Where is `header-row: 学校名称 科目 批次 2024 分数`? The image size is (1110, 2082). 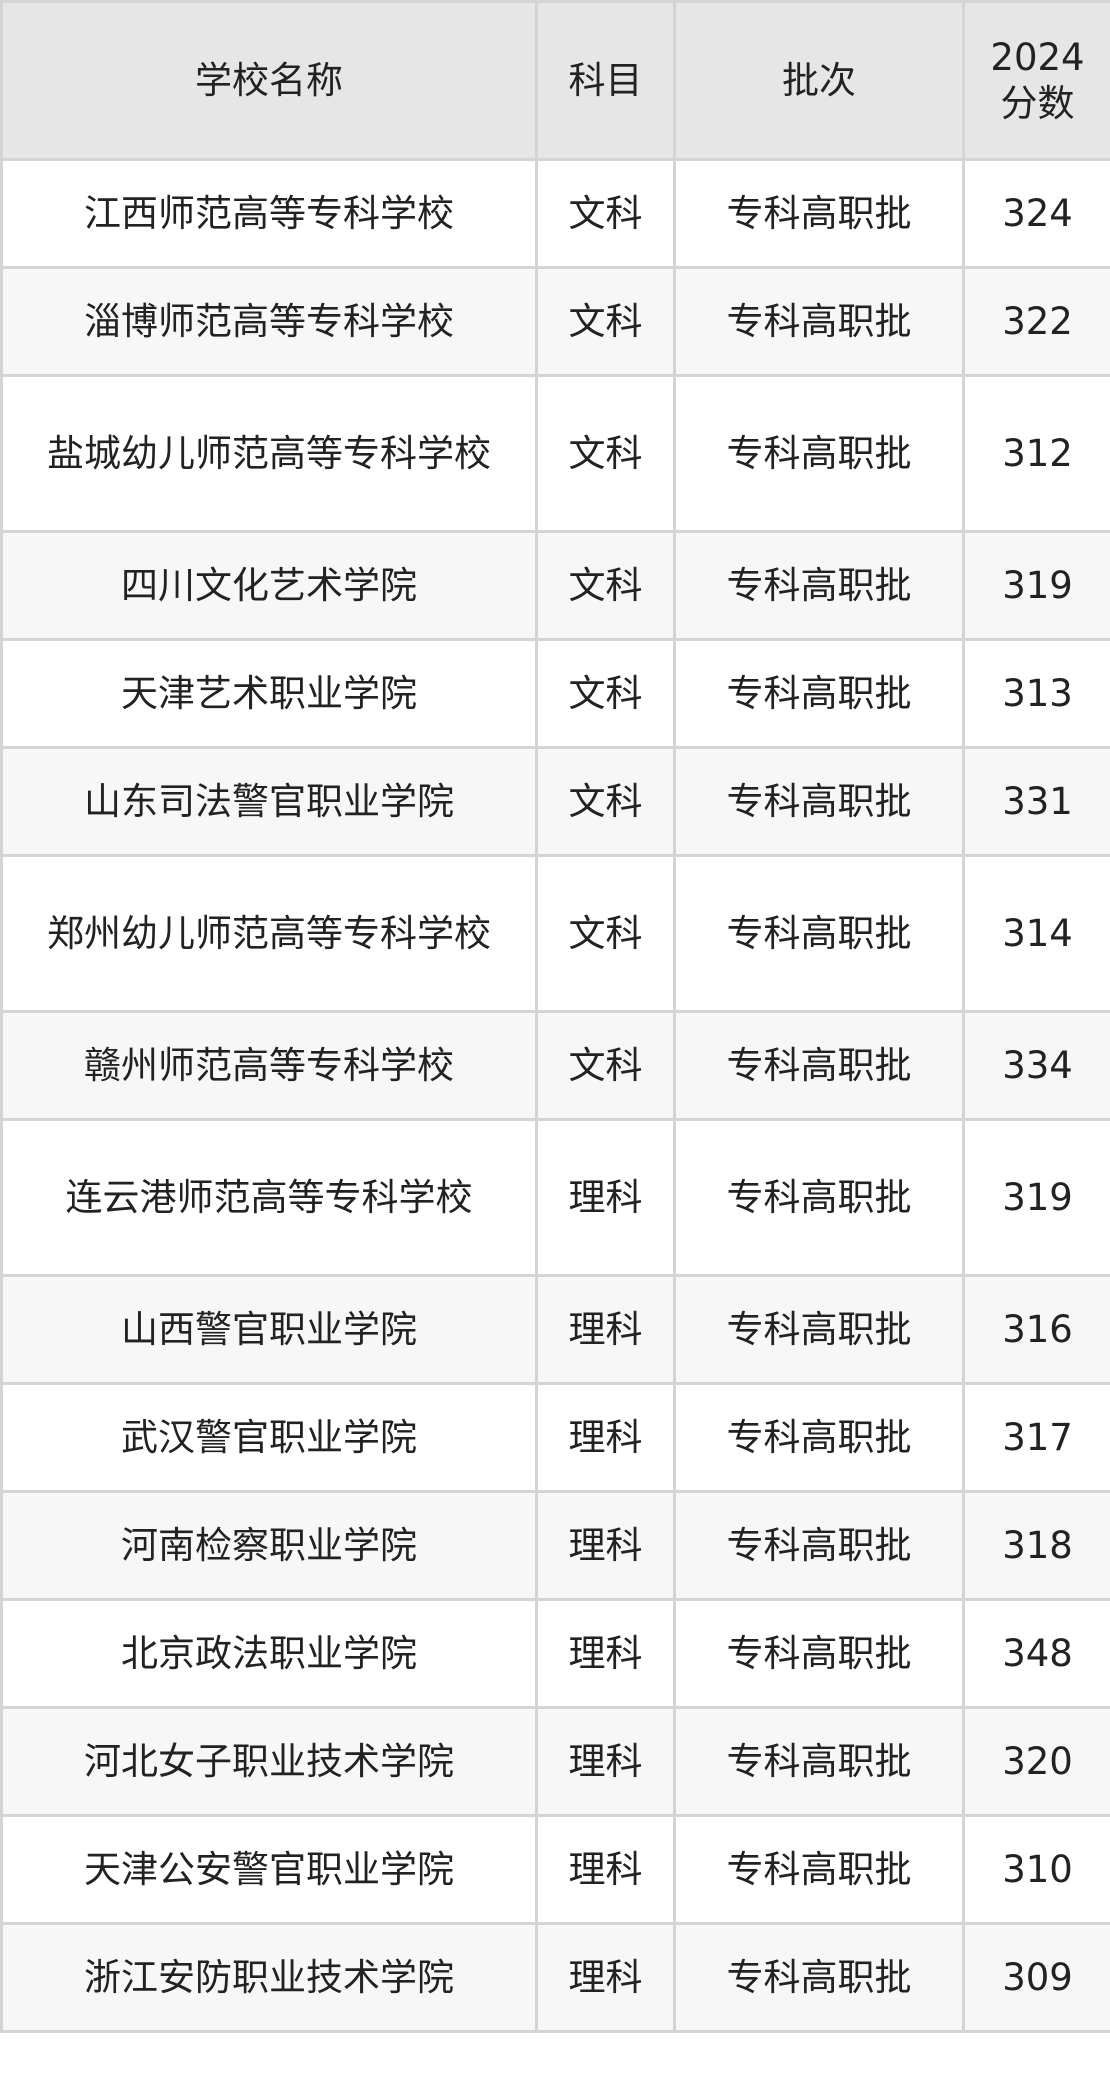
header-row: 学校名称 科目 批次 2024 分数 is located at coordinates (555, 80).